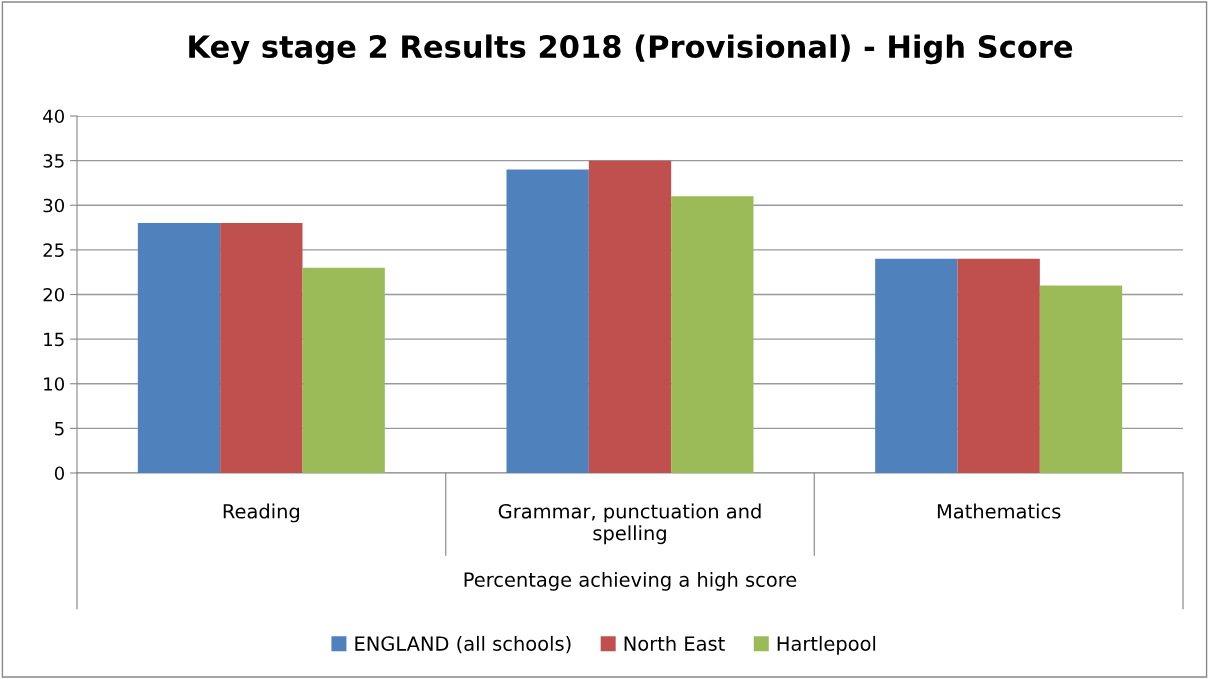 The width and height of the screenshot is (1209, 679). I want to click on y-tick-label: 0, so click(59, 473).